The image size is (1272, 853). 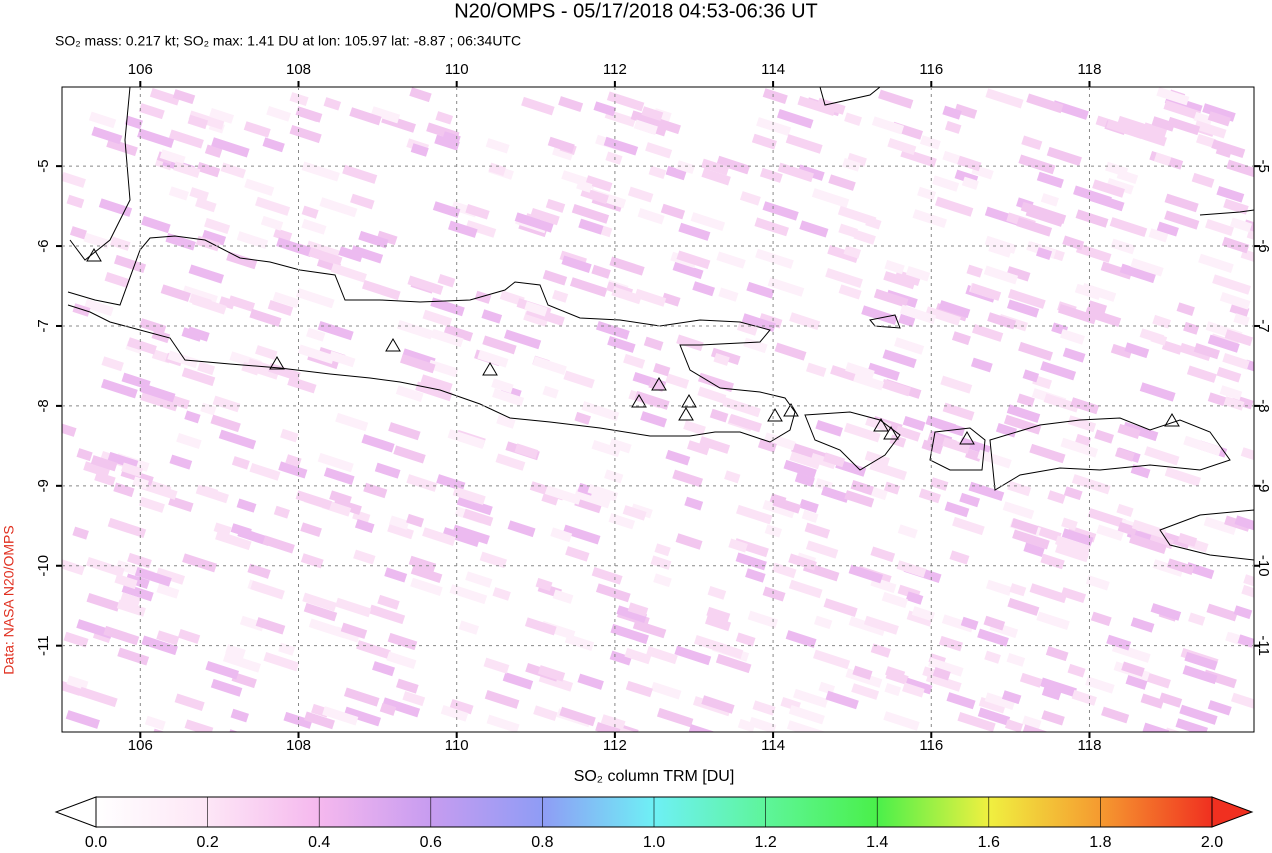 What do you see at coordinates (615, 69) in the screenshot?
I see `x-tick-label: 112` at bounding box center [615, 69].